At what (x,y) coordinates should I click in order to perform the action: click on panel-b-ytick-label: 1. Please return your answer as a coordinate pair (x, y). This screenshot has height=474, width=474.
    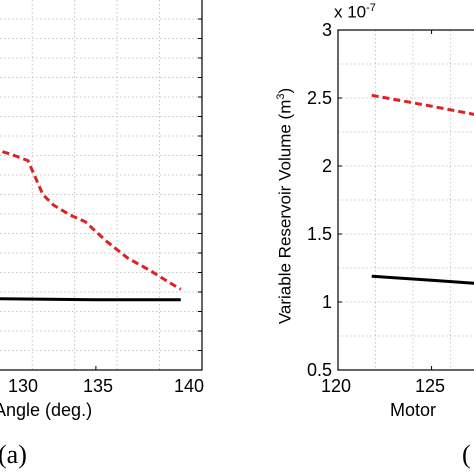
    Looking at the image, I should click on (326, 302).